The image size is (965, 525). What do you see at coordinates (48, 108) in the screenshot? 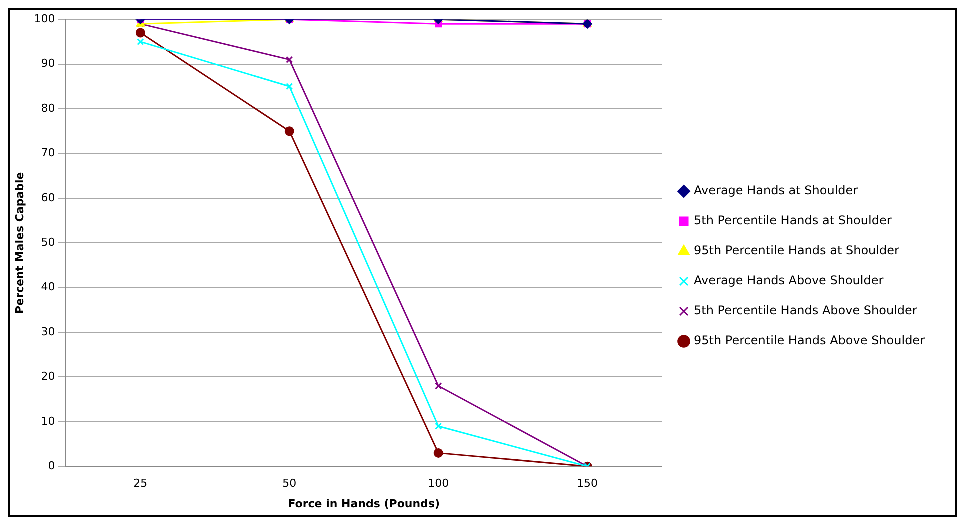
I see `y-tick-label: 80` at bounding box center [48, 108].